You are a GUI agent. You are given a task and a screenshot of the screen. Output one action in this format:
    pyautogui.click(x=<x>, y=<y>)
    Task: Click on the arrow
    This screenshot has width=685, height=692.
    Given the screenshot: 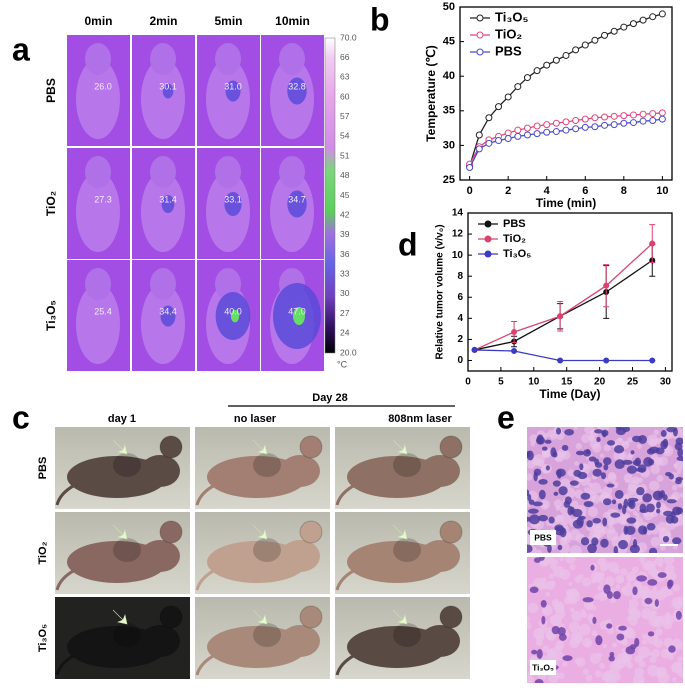 What is the action you would take?
    pyautogui.click(x=260, y=617)
    